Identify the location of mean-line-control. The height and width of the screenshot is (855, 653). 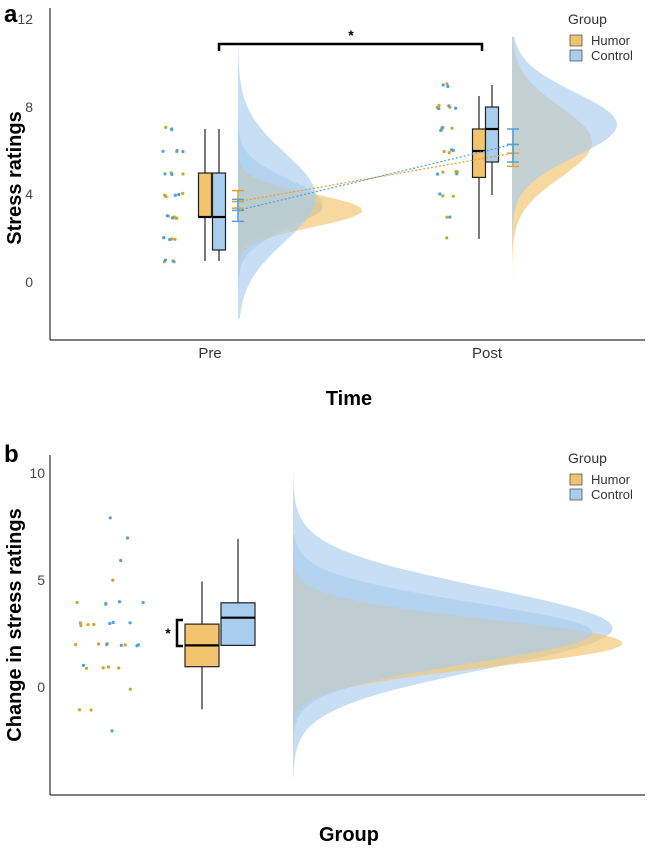
(375, 177).